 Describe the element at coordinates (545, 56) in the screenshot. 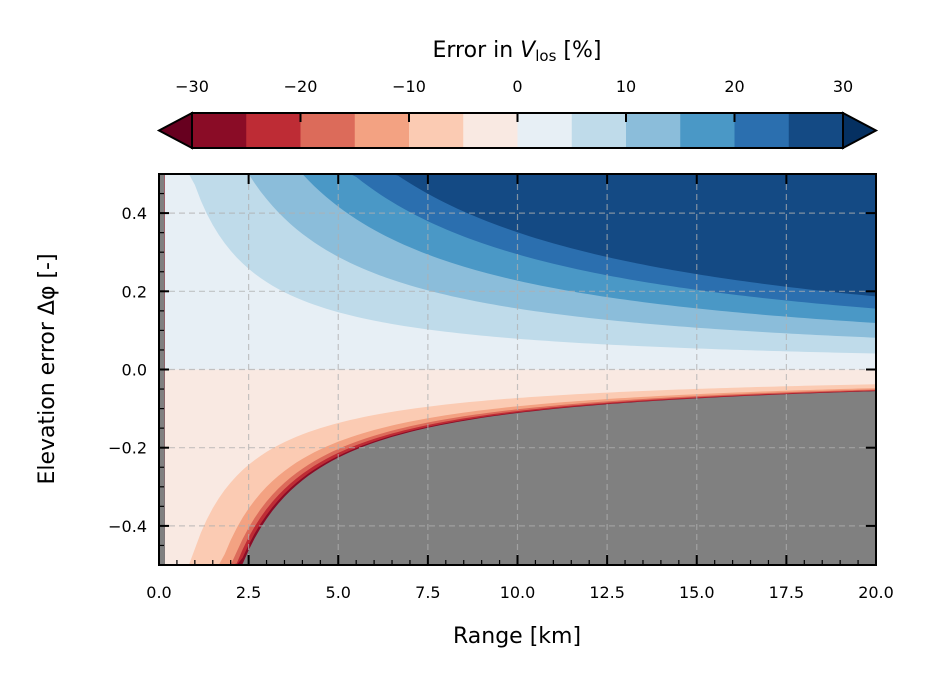

I see `colorbar-title-subscript: los` at that location.